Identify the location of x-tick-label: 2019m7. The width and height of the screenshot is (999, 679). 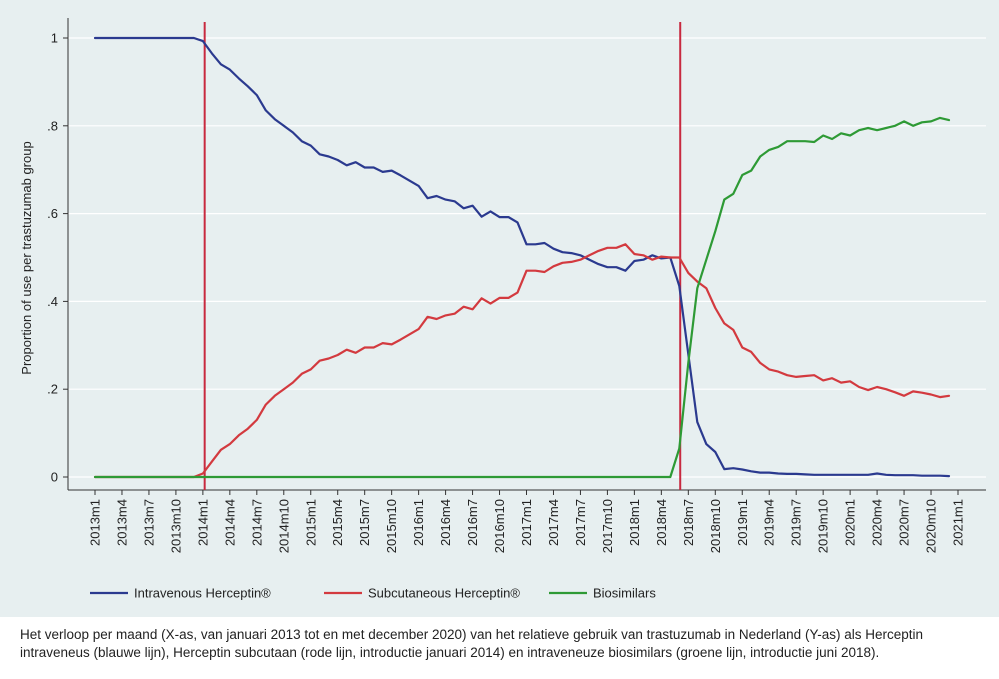
(796, 522).